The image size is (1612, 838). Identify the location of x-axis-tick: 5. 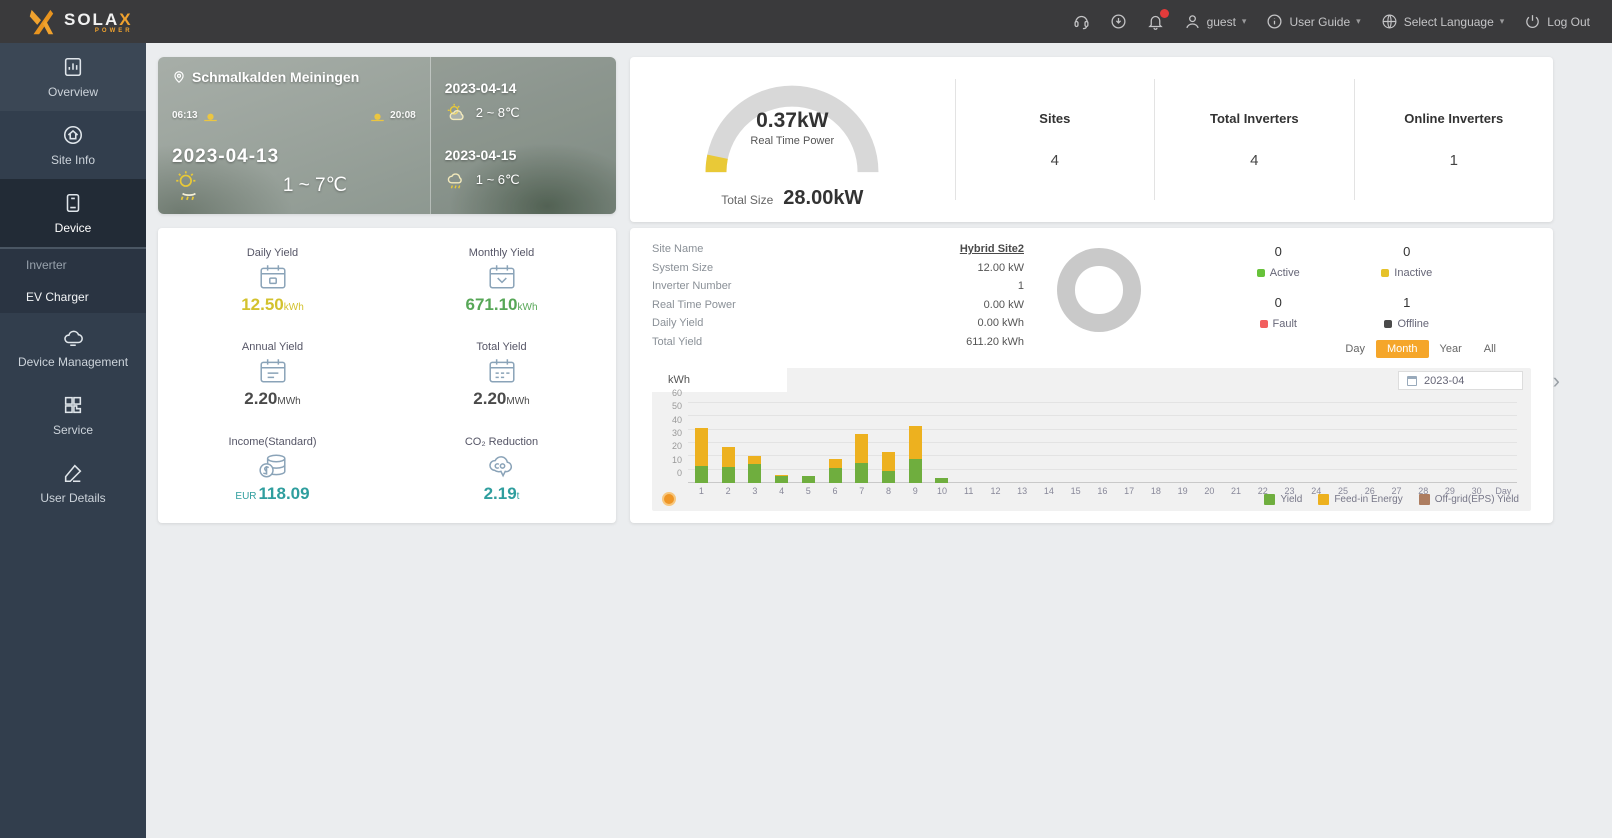
(808, 491).